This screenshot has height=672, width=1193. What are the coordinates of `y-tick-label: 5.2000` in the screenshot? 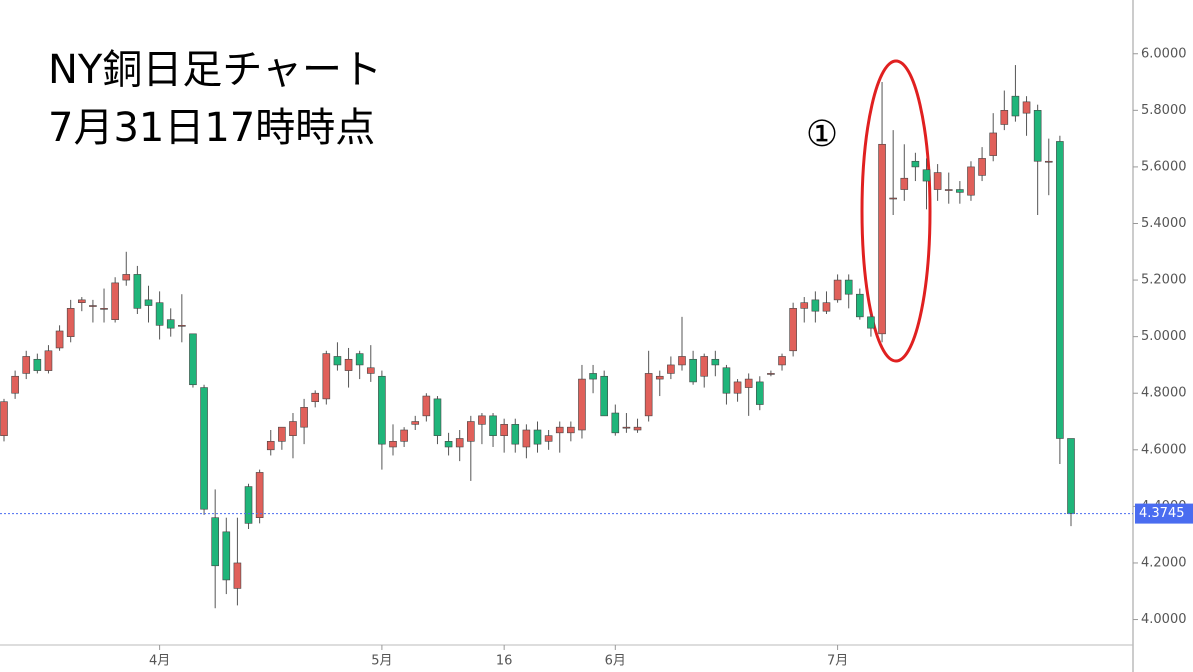 It's located at (1164, 280).